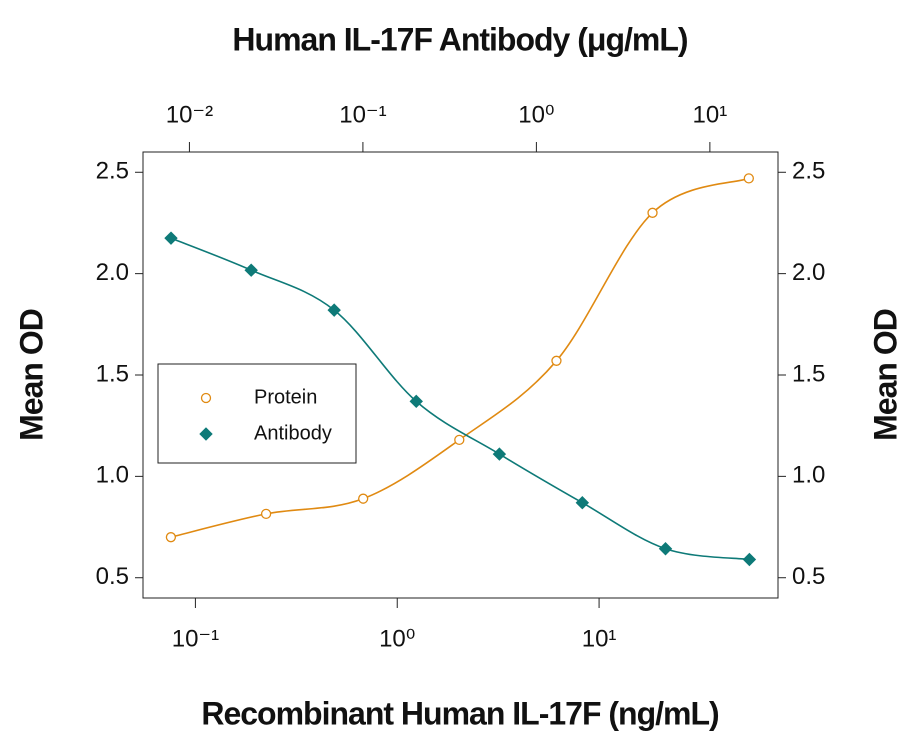 This screenshot has width=921, height=747. What do you see at coordinates (808, 475) in the screenshot?
I see `y2-tick-label: 1.0` at bounding box center [808, 475].